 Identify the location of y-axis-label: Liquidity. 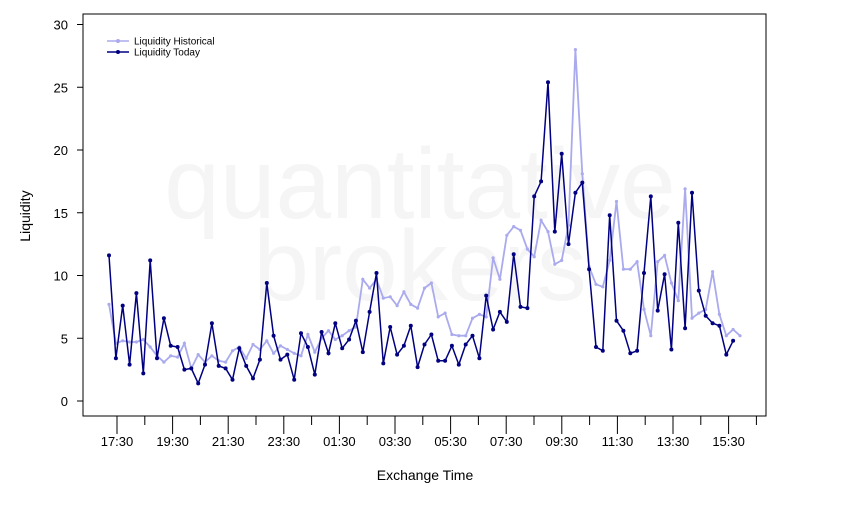
(25, 215).